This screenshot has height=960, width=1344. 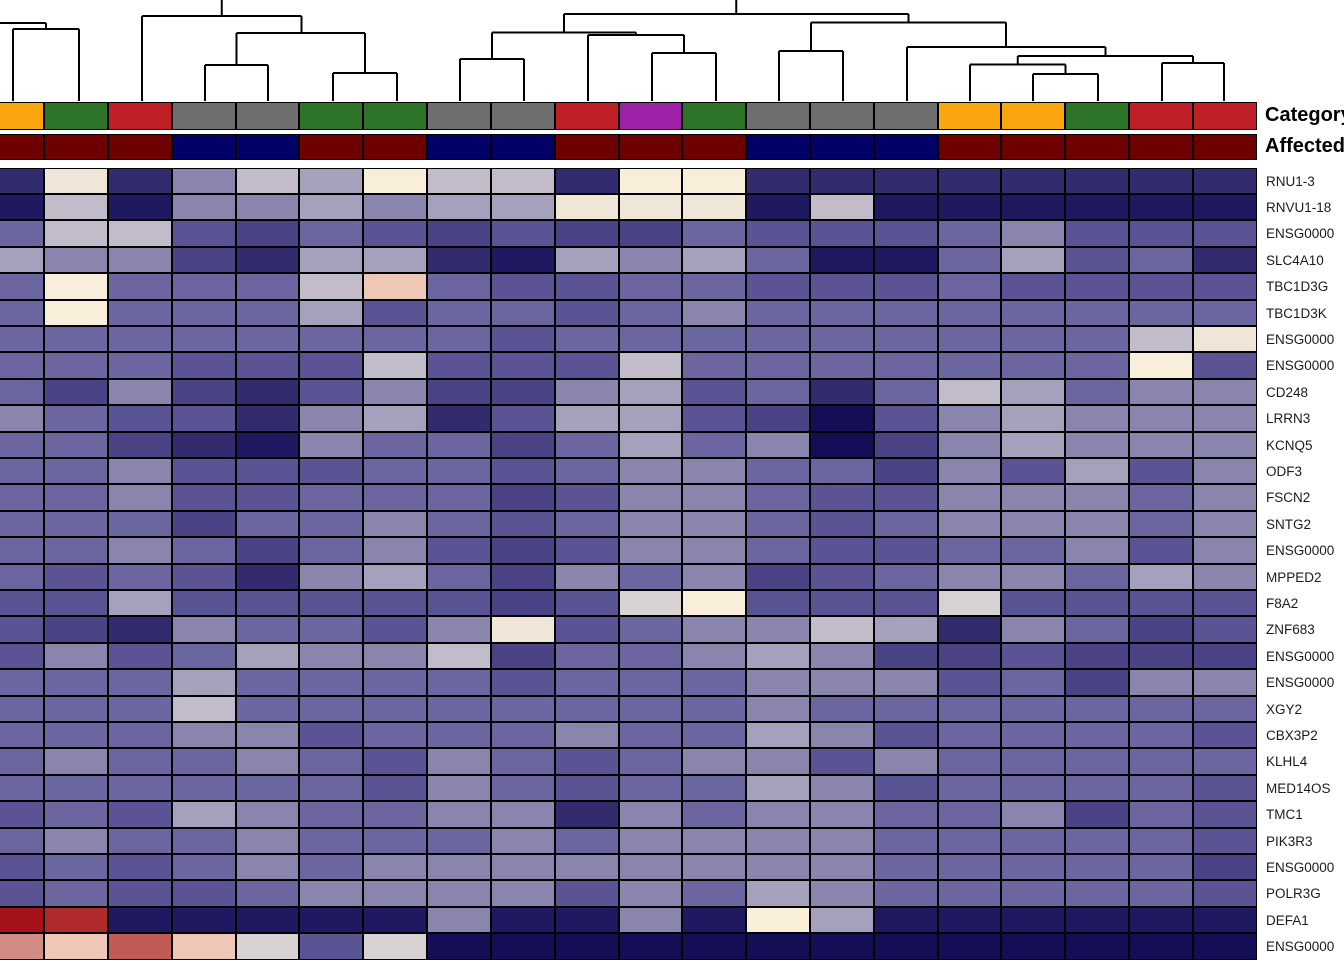 I want to click on row-label: DEFA1, so click(x=1287, y=920).